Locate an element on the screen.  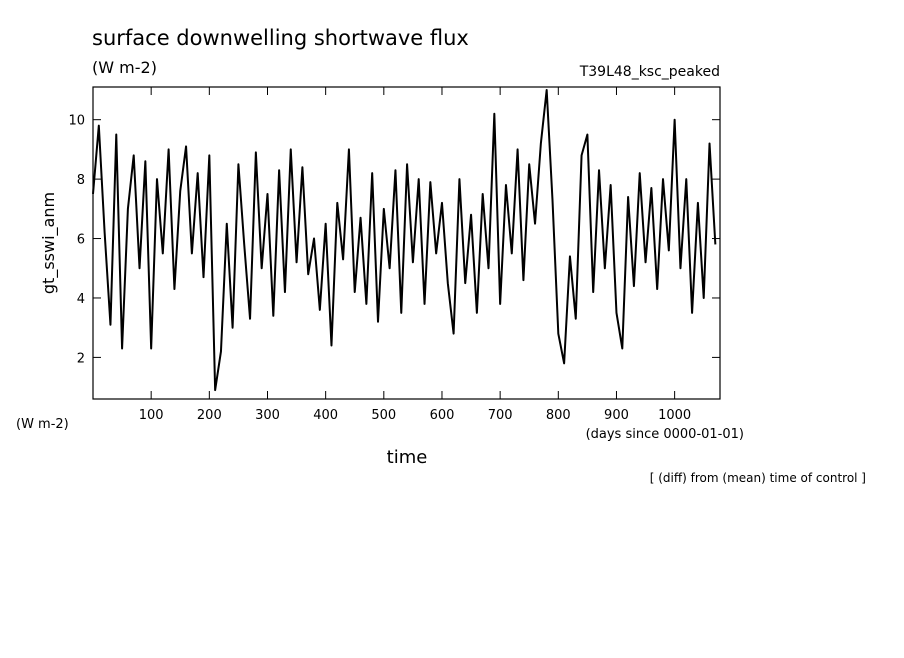
x-tick-label: 900 is located at coordinates (616, 415).